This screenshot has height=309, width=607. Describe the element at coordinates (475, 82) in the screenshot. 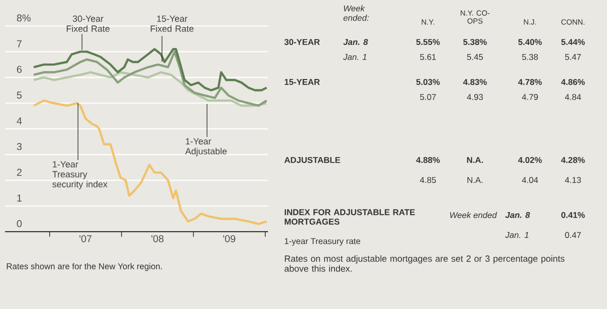

I see `text: 4.83%` at that location.